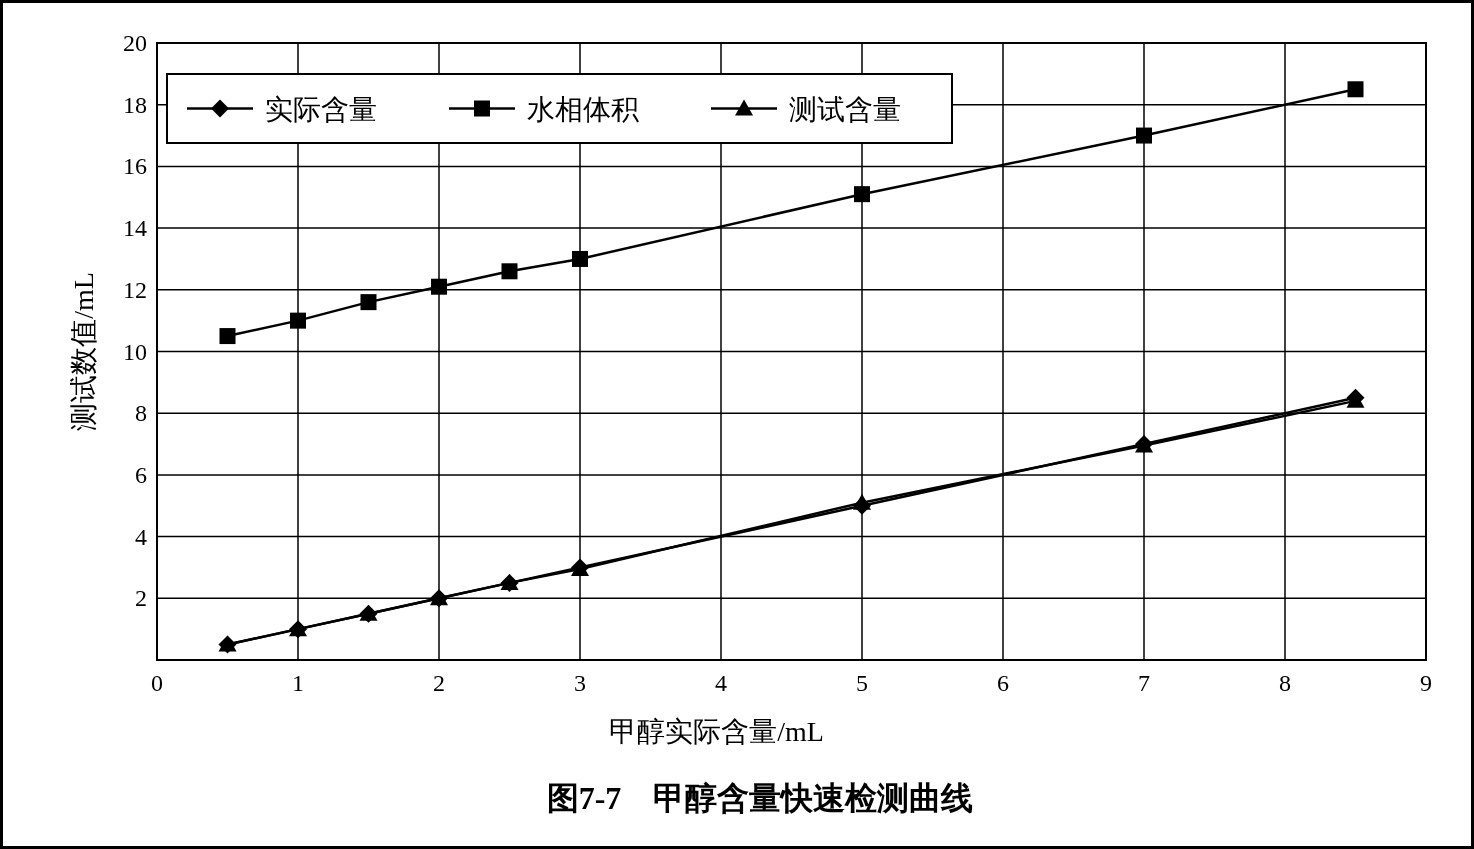 The image size is (1474, 849). I want to click on x-tick-label: 6, so click(1003, 683).